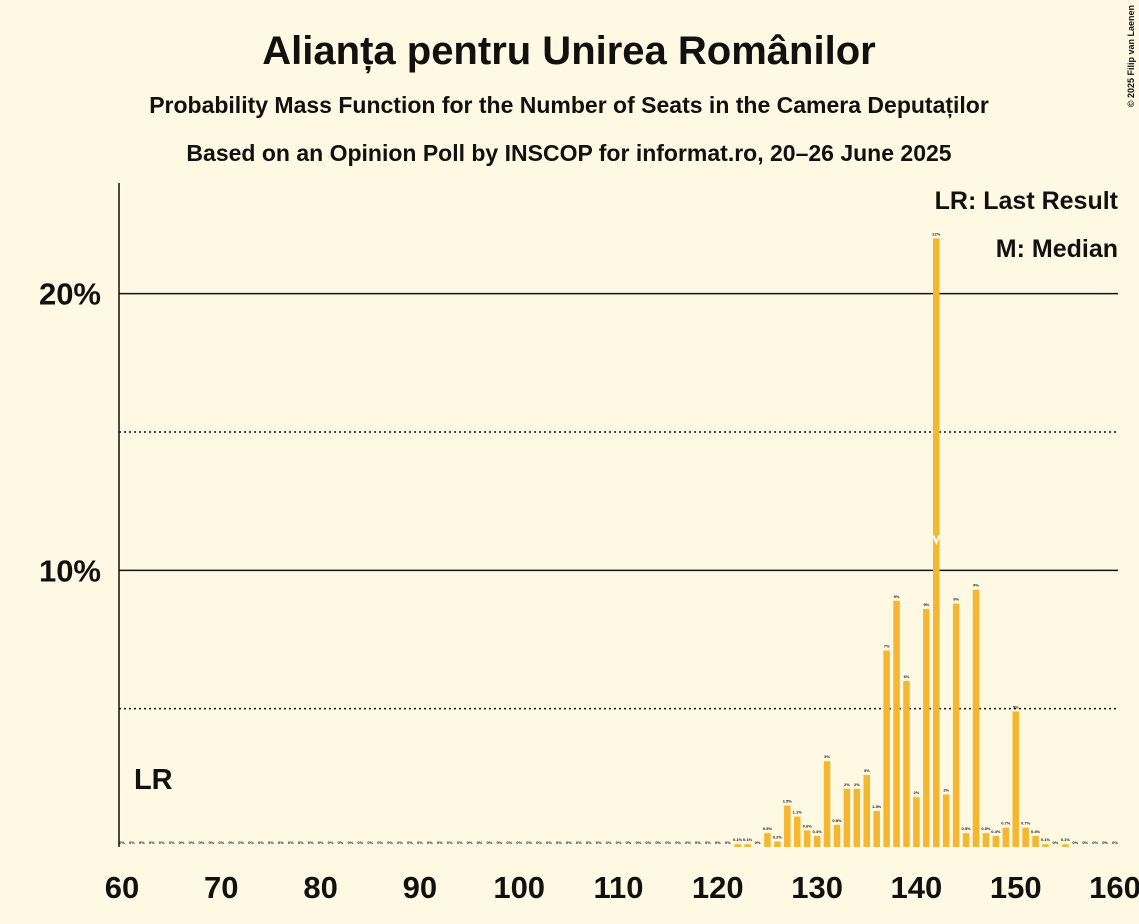  Describe the element at coordinates (70, 570) in the screenshot. I see `y-tick-label: 10%` at that location.